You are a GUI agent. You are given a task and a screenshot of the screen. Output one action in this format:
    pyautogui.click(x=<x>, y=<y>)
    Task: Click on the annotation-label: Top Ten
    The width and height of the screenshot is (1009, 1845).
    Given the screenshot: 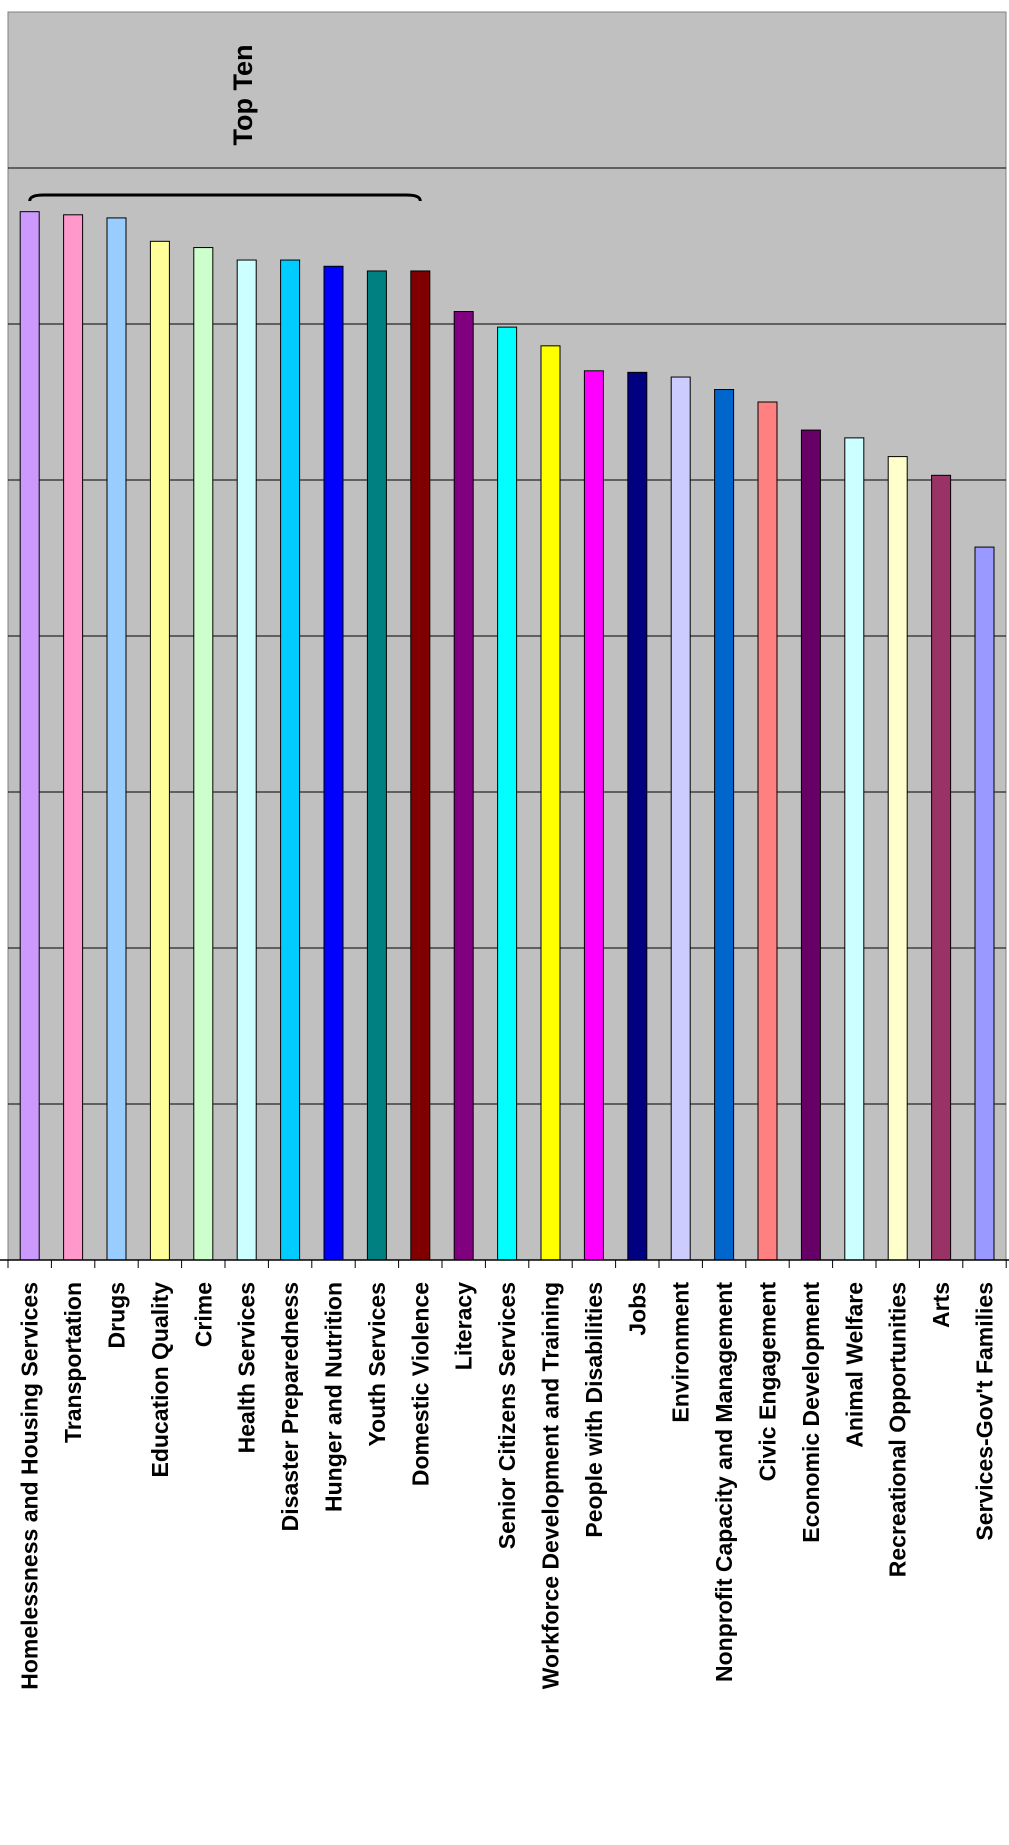 What is the action you would take?
    pyautogui.click(x=243, y=95)
    